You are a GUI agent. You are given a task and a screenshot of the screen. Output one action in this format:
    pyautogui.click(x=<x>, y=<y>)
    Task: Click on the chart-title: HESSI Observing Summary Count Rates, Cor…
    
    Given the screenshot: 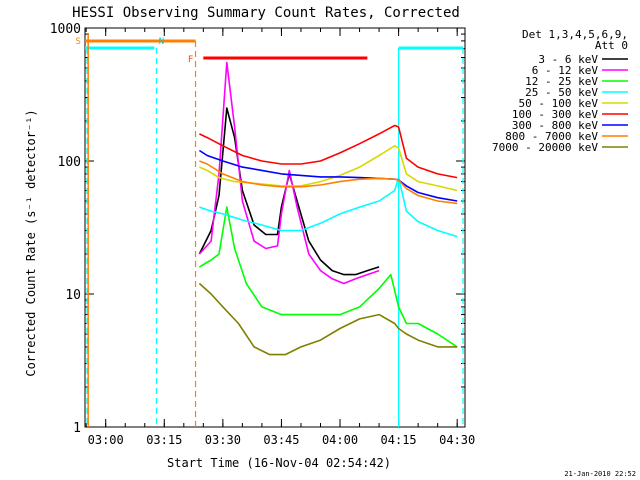 What is the action you would take?
    pyautogui.click(x=266, y=13)
    